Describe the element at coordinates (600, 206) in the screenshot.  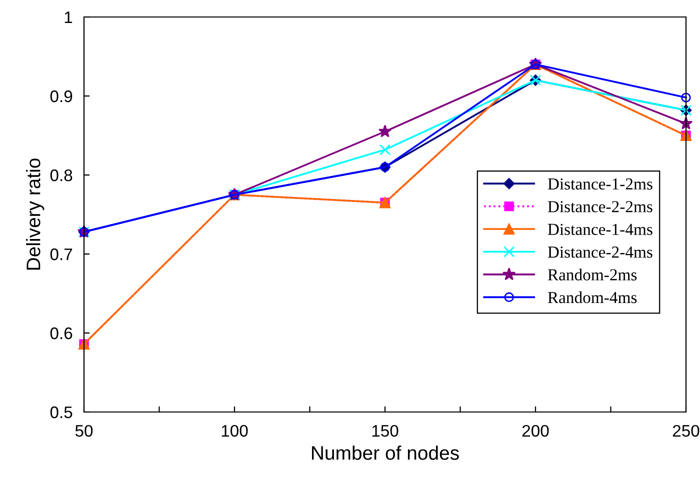
I see `legend-label: Distance-2-2ms` at that location.